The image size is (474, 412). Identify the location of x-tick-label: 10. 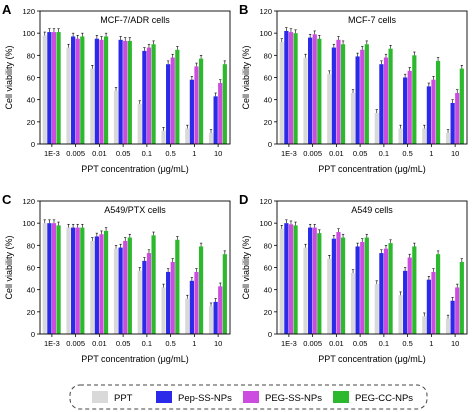
(455, 153).